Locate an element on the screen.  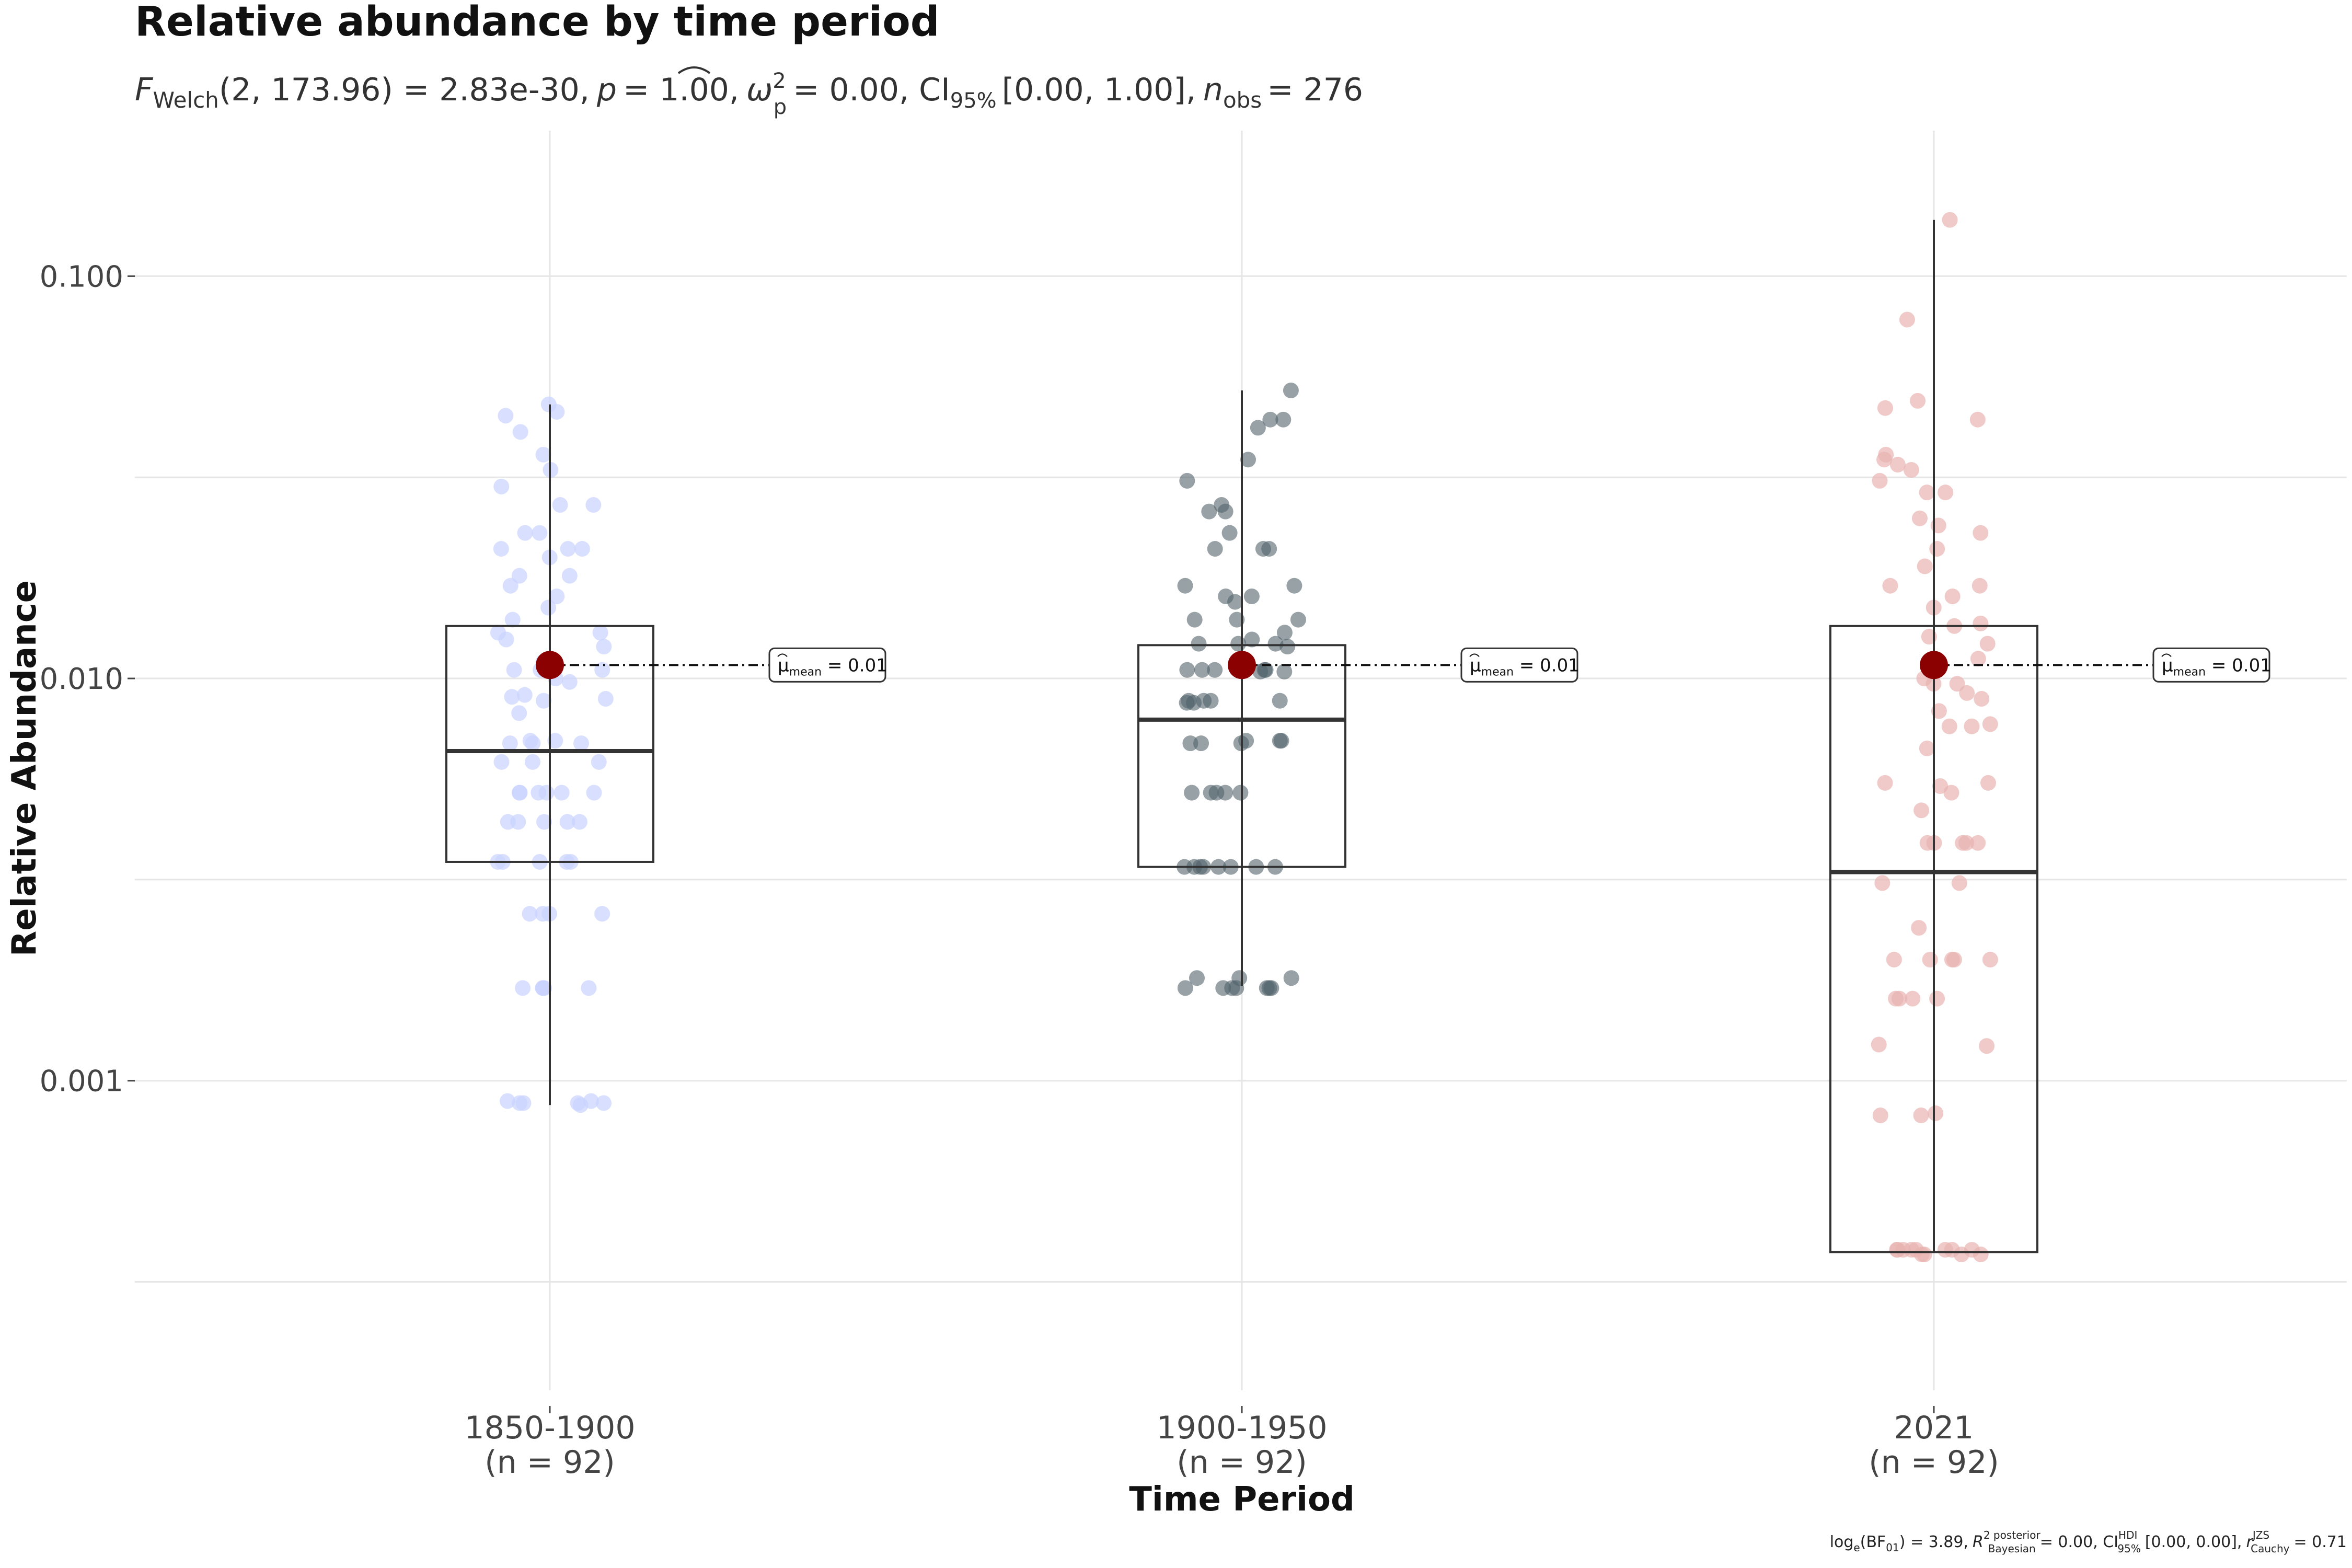
subtitle-p-symbol: p is located at coordinates (606, 90).